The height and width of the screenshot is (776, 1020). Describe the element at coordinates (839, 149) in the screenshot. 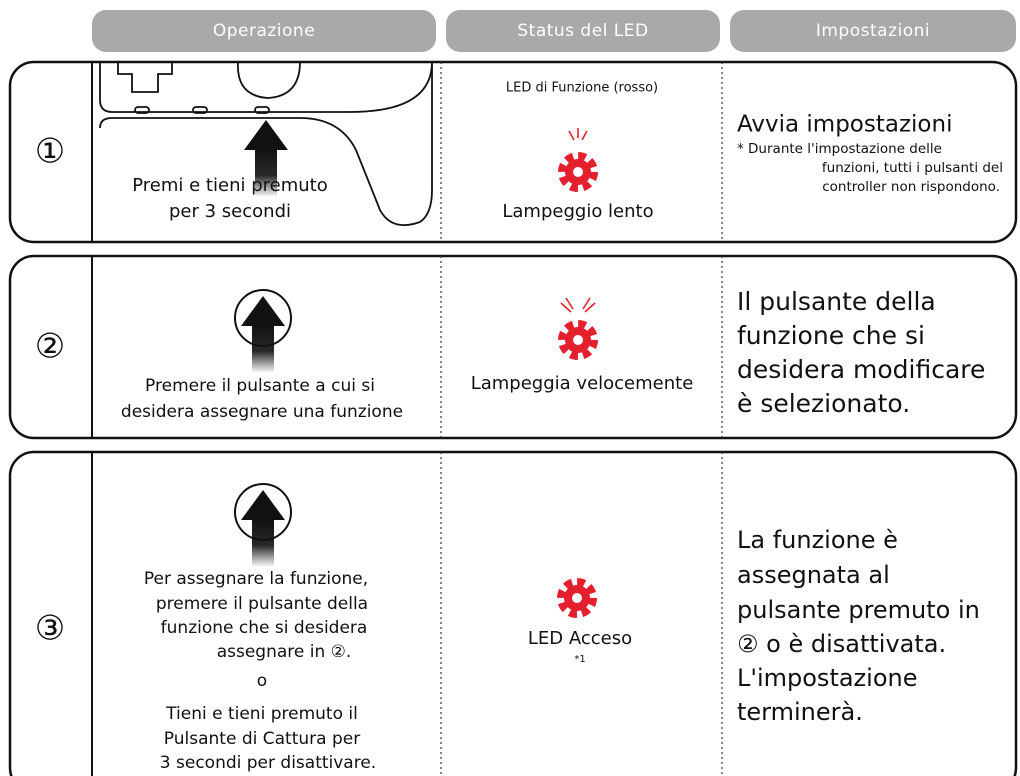

I see `setting-note: * Durante l'impostazione delle` at that location.